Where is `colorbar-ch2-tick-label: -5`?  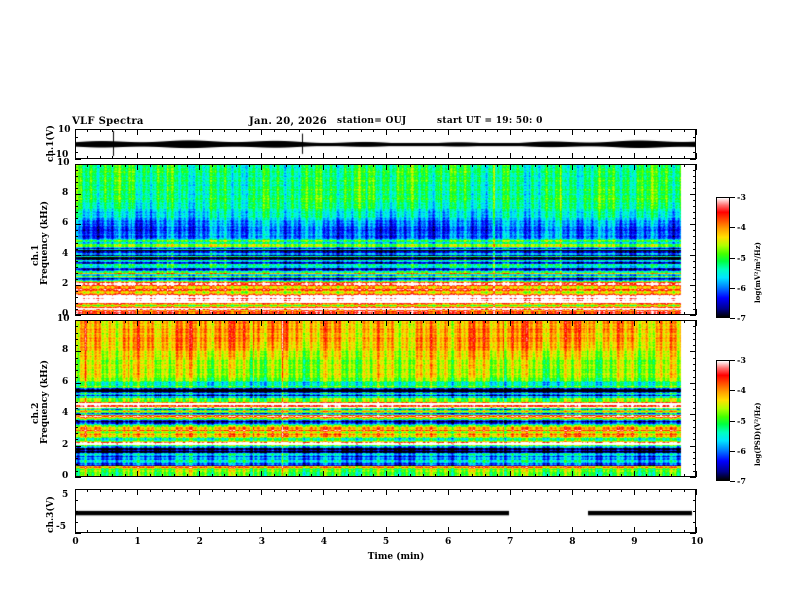 colorbar-ch2-tick-label: -5 is located at coordinates (741, 420).